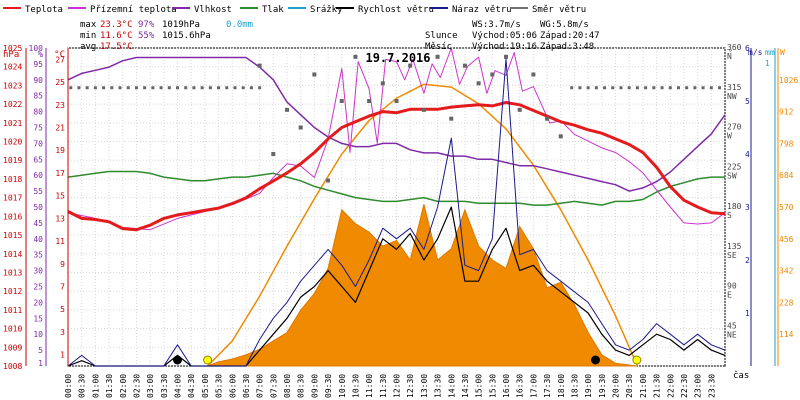 Image resolution: width=800 pixels, height=400 pixels. Describe the element at coordinates (479, 386) in the screenshot. I see `x-axis-tick: 15:00` at that location.